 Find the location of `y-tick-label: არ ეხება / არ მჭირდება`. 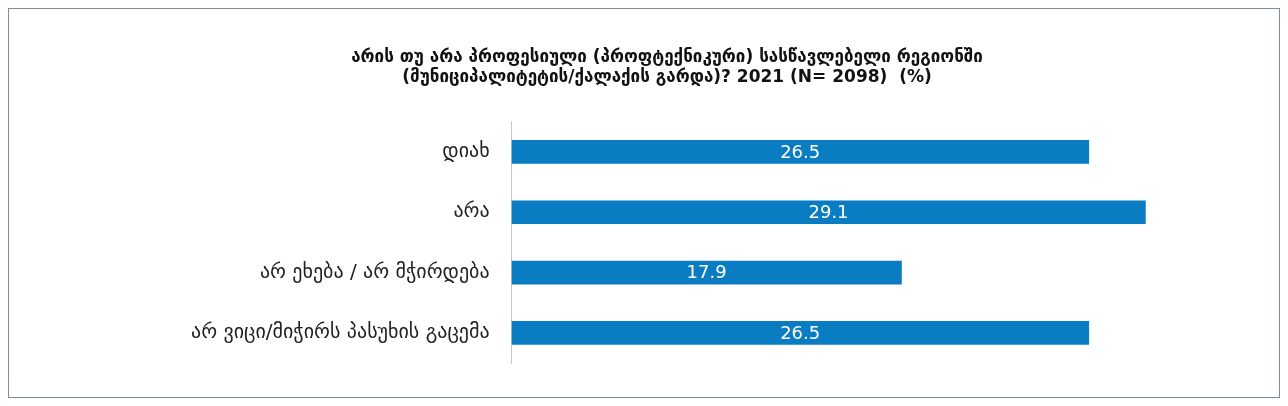

y-tick-label: არ ეხება / არ მჭირდება is located at coordinates (374, 270).